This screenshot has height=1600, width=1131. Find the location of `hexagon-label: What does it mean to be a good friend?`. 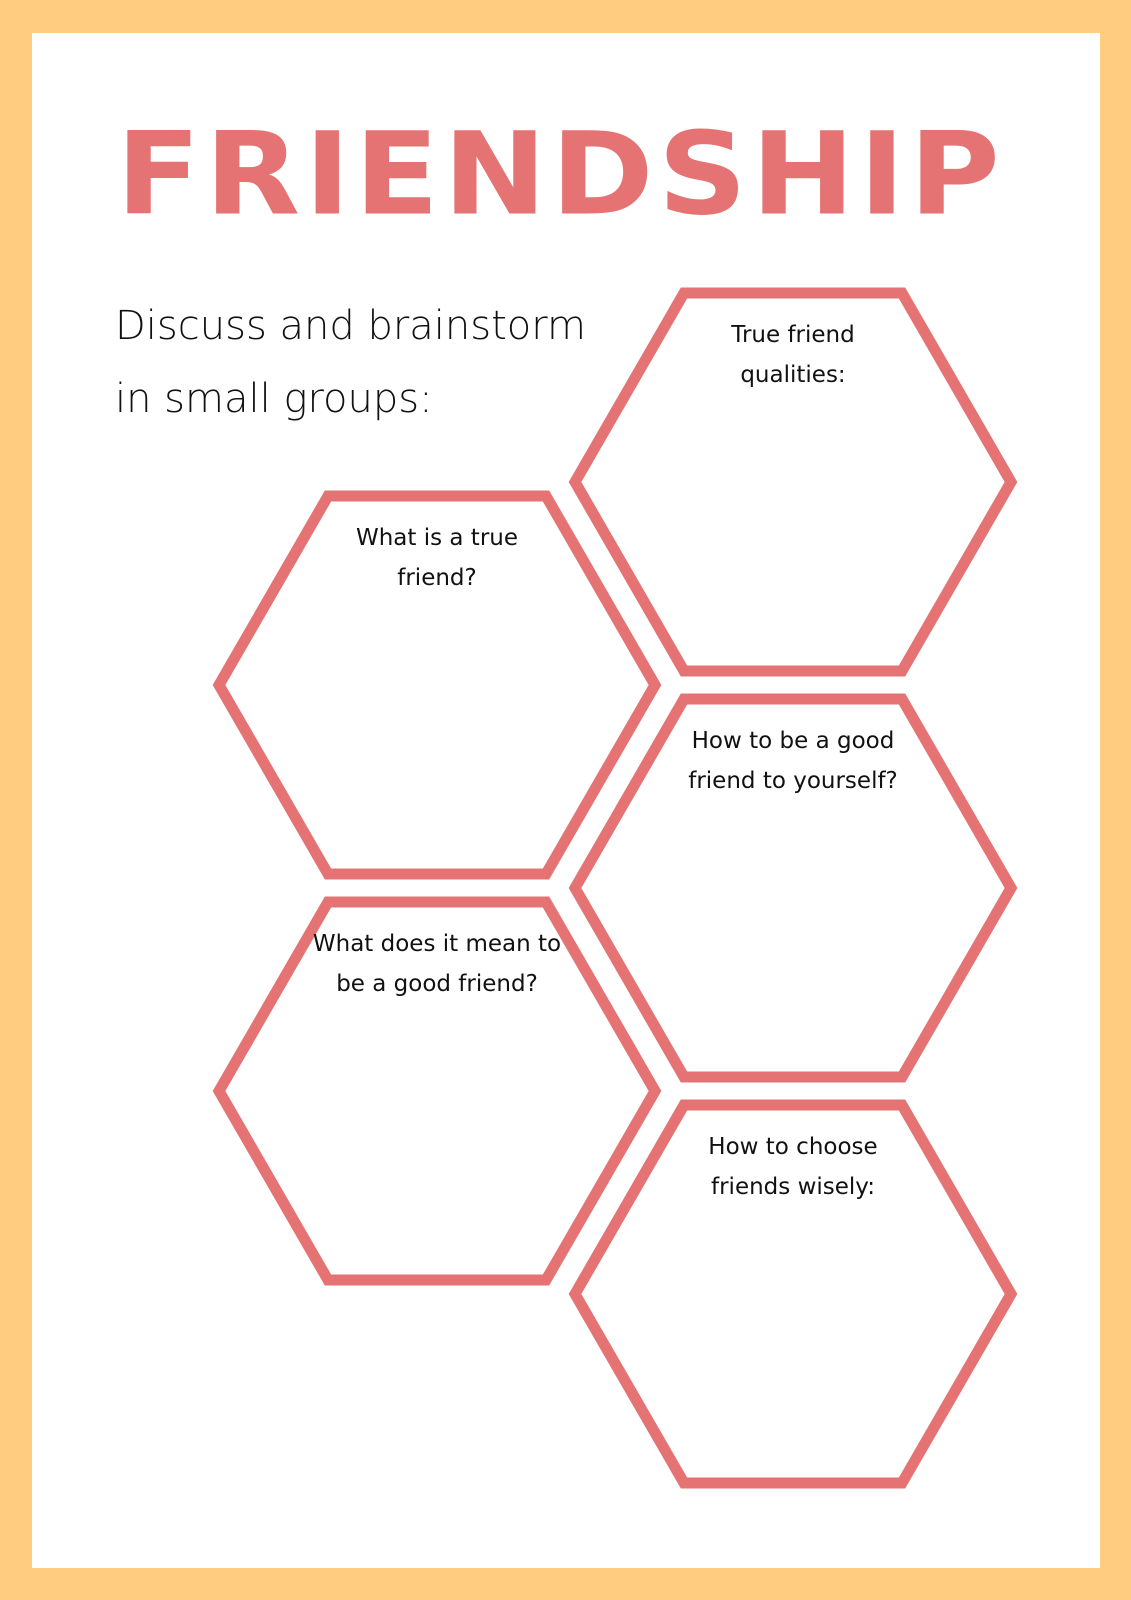

hexagon-label: What does it mean to be a good friend? is located at coordinates (437, 964).